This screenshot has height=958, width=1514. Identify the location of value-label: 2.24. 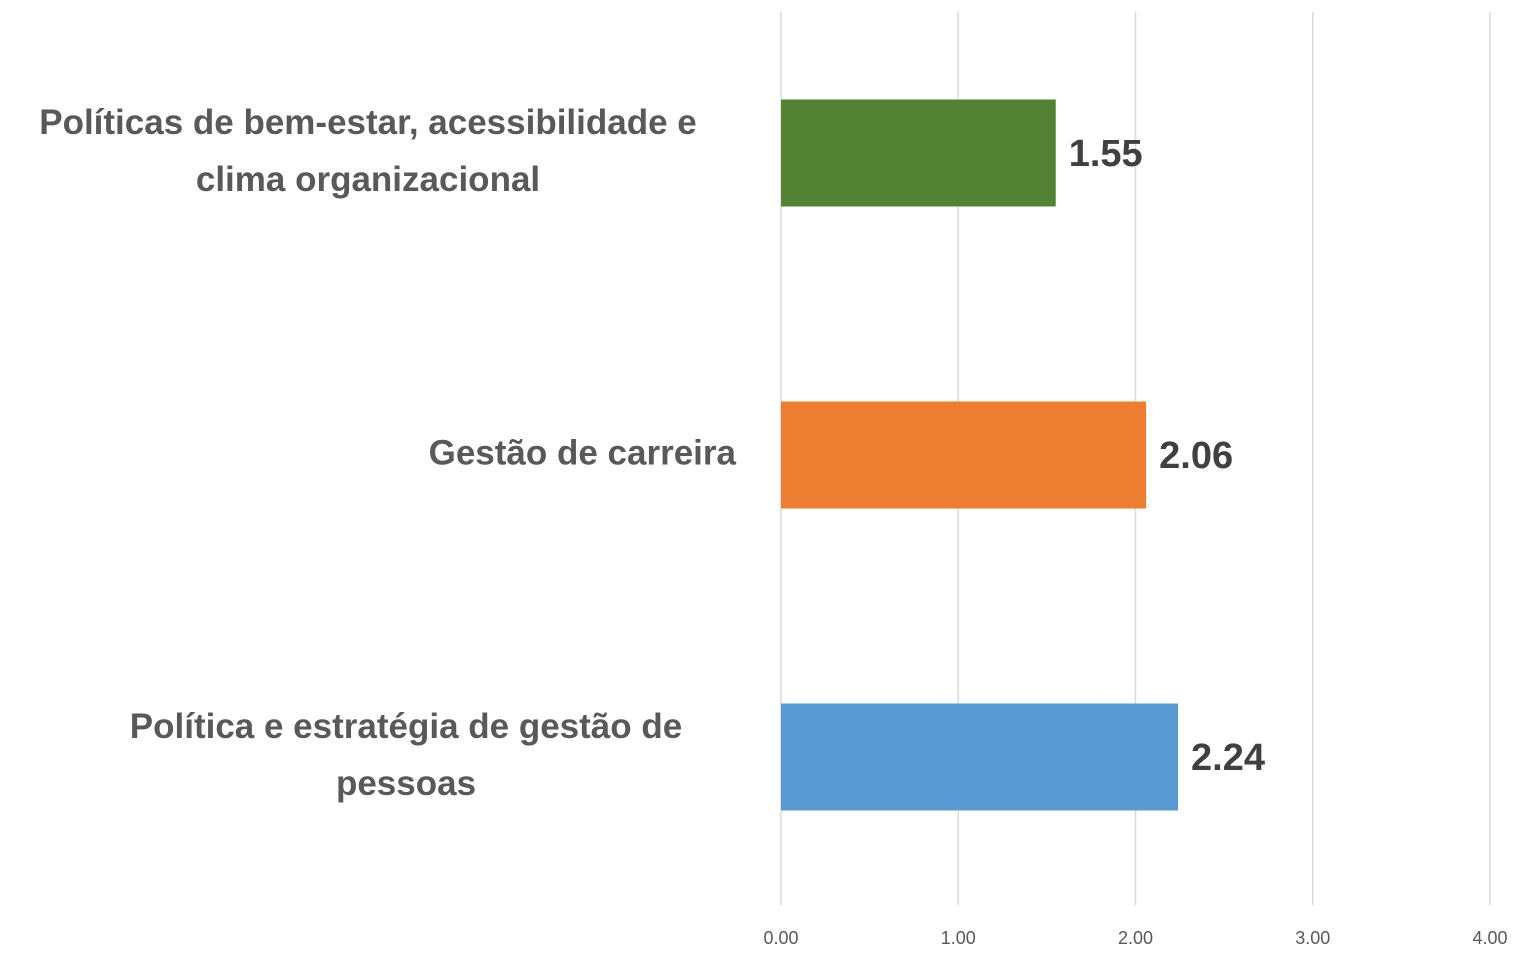
(1228, 758).